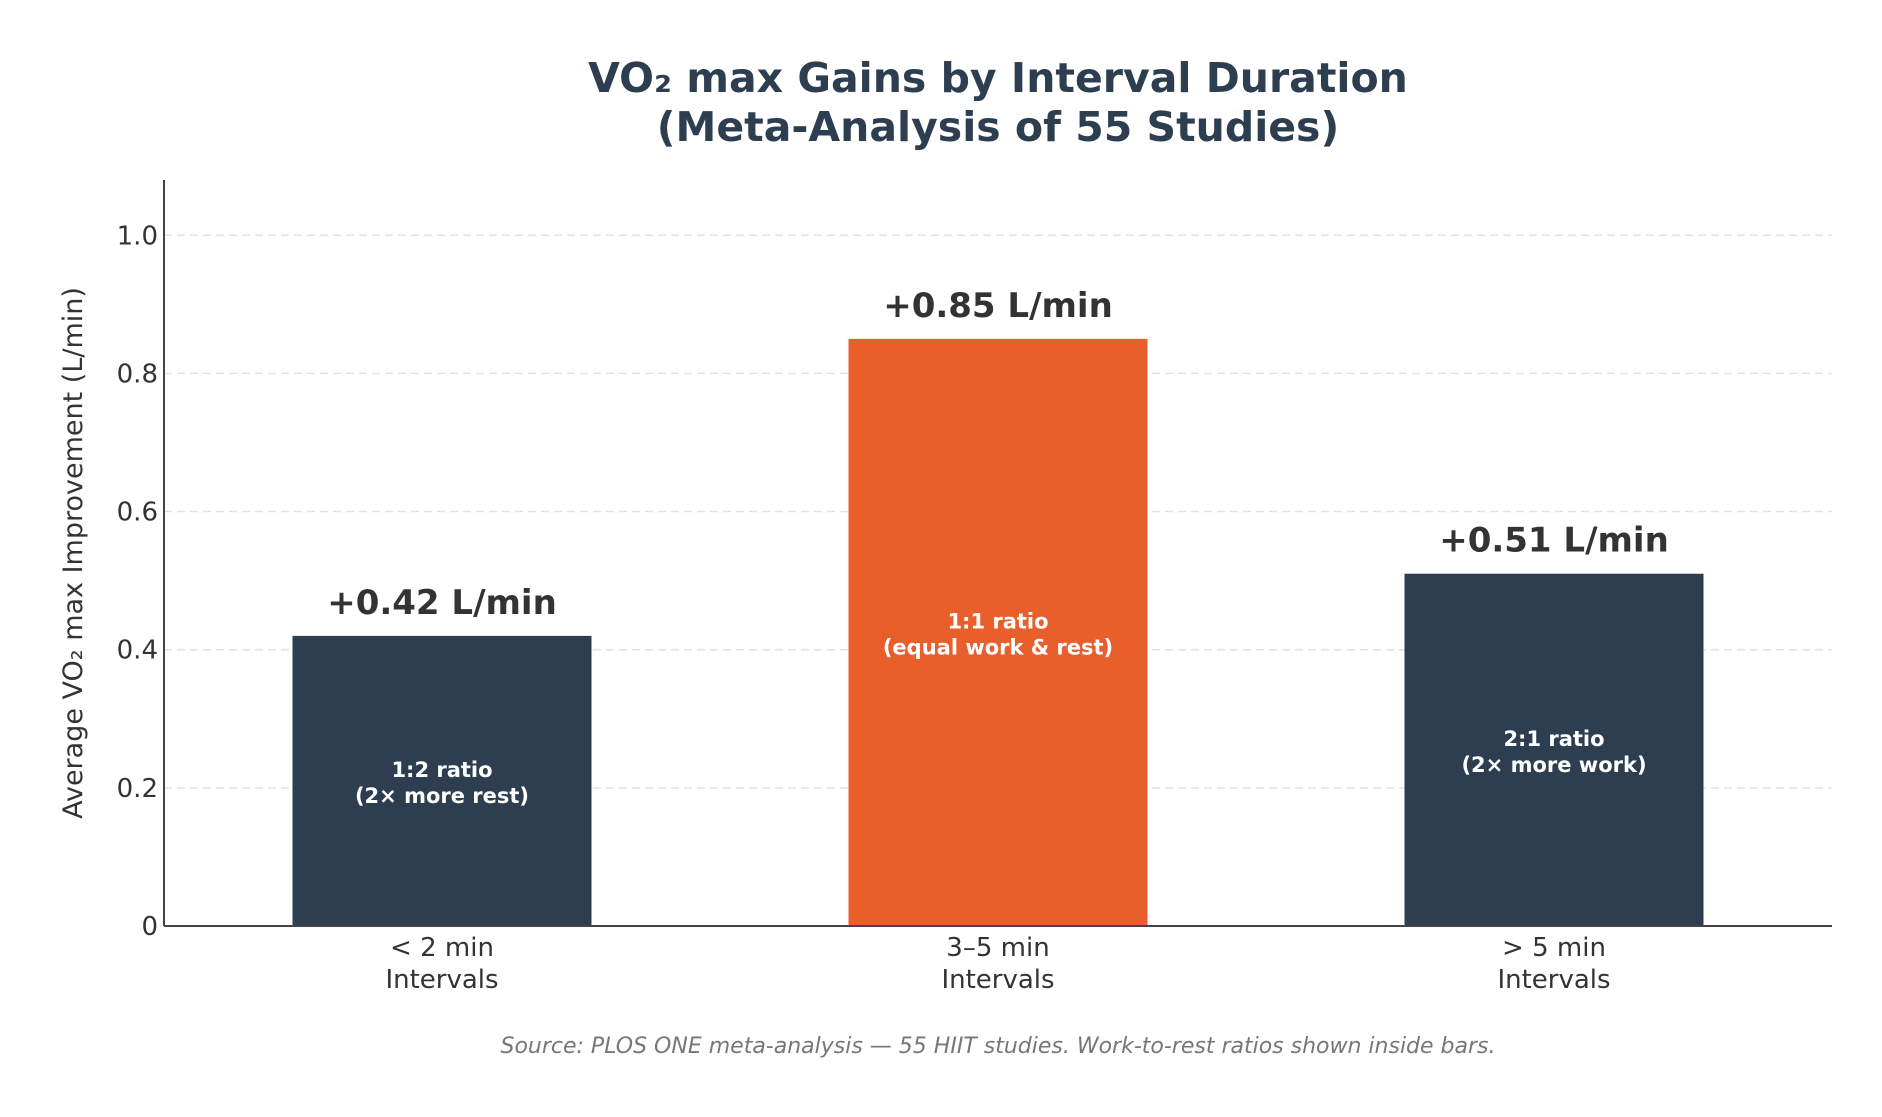  What do you see at coordinates (998, 127) in the screenshot?
I see `chart-title-line-2: (Meta-Analysis of 55 Studies)` at bounding box center [998, 127].